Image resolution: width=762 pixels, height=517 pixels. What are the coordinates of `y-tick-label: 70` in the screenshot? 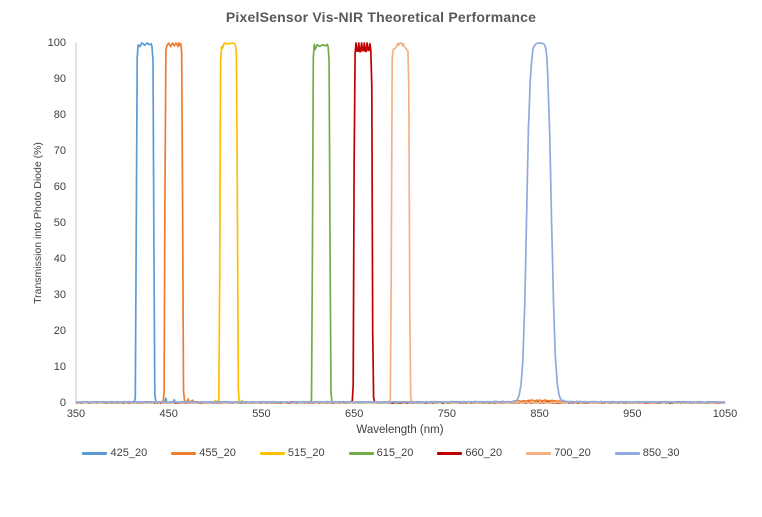 It's located at (59, 150).